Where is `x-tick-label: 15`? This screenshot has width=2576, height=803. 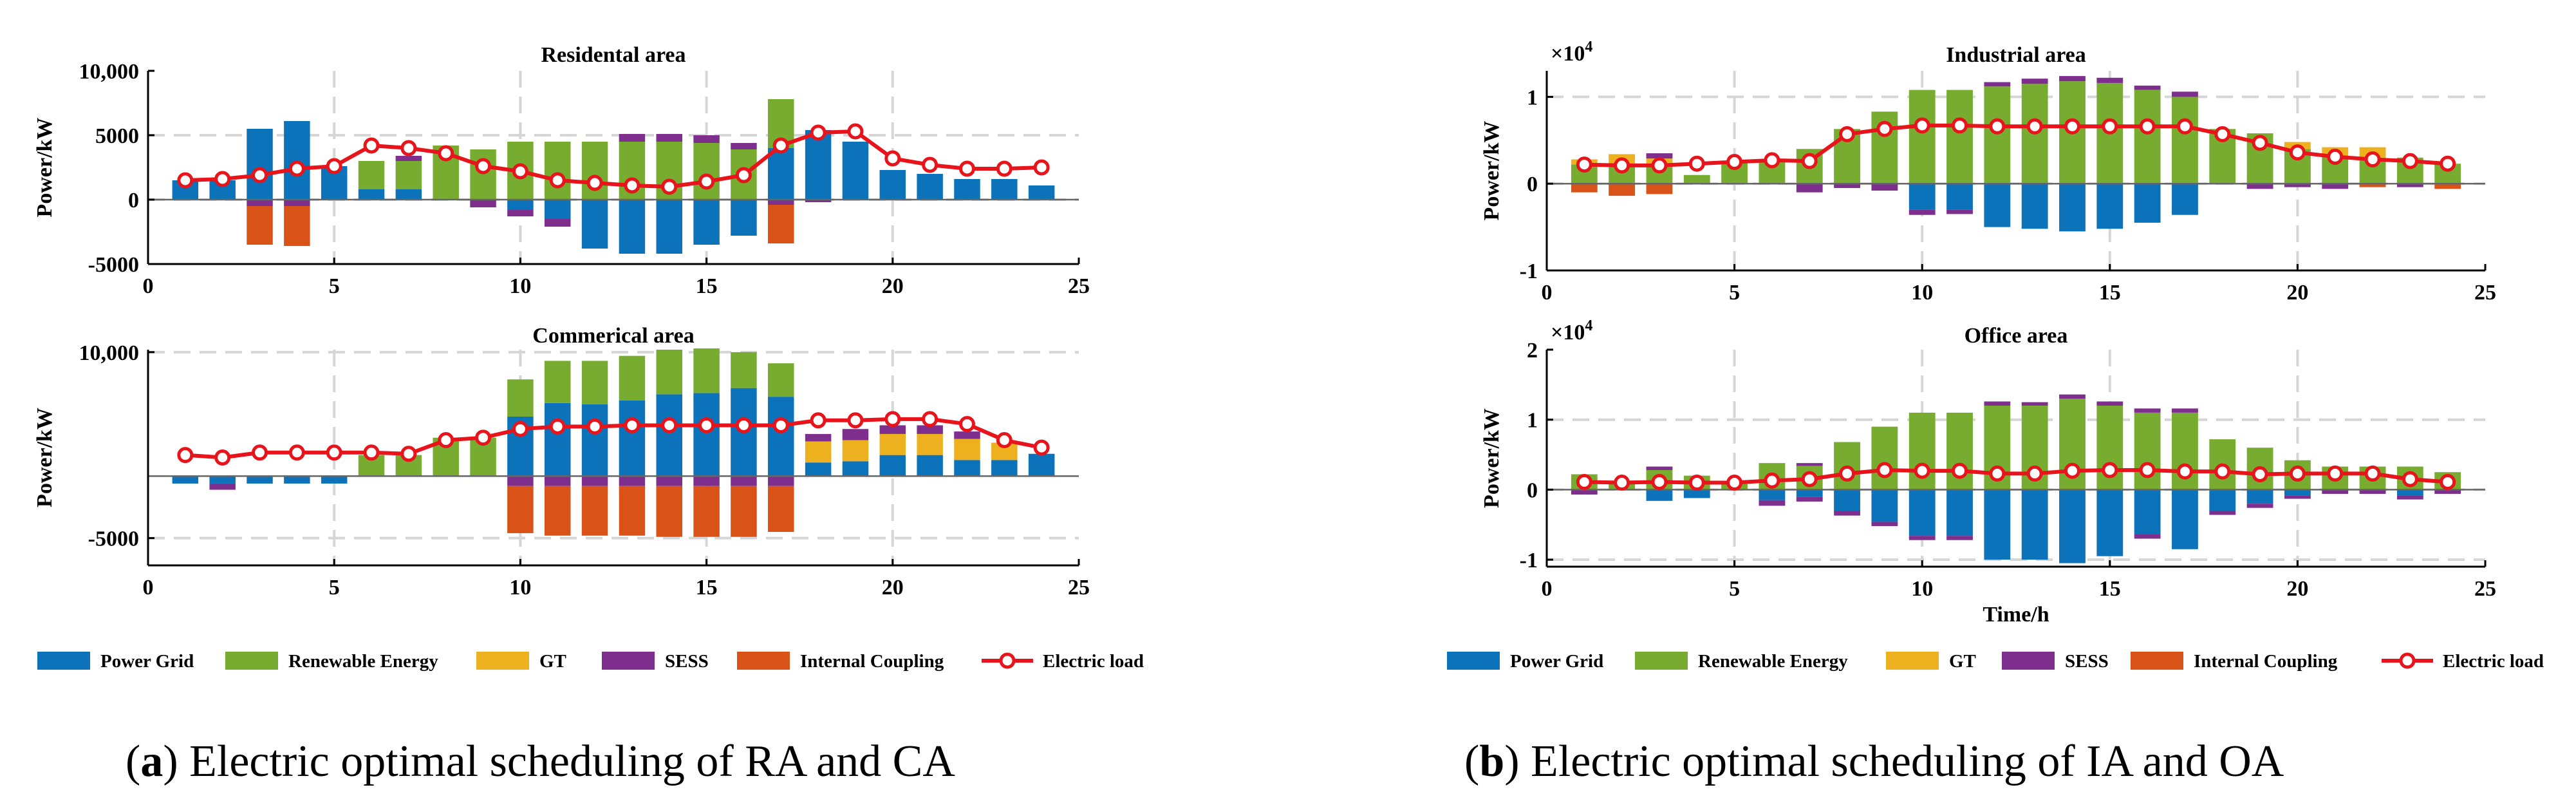
x-tick-label: 15 is located at coordinates (707, 588).